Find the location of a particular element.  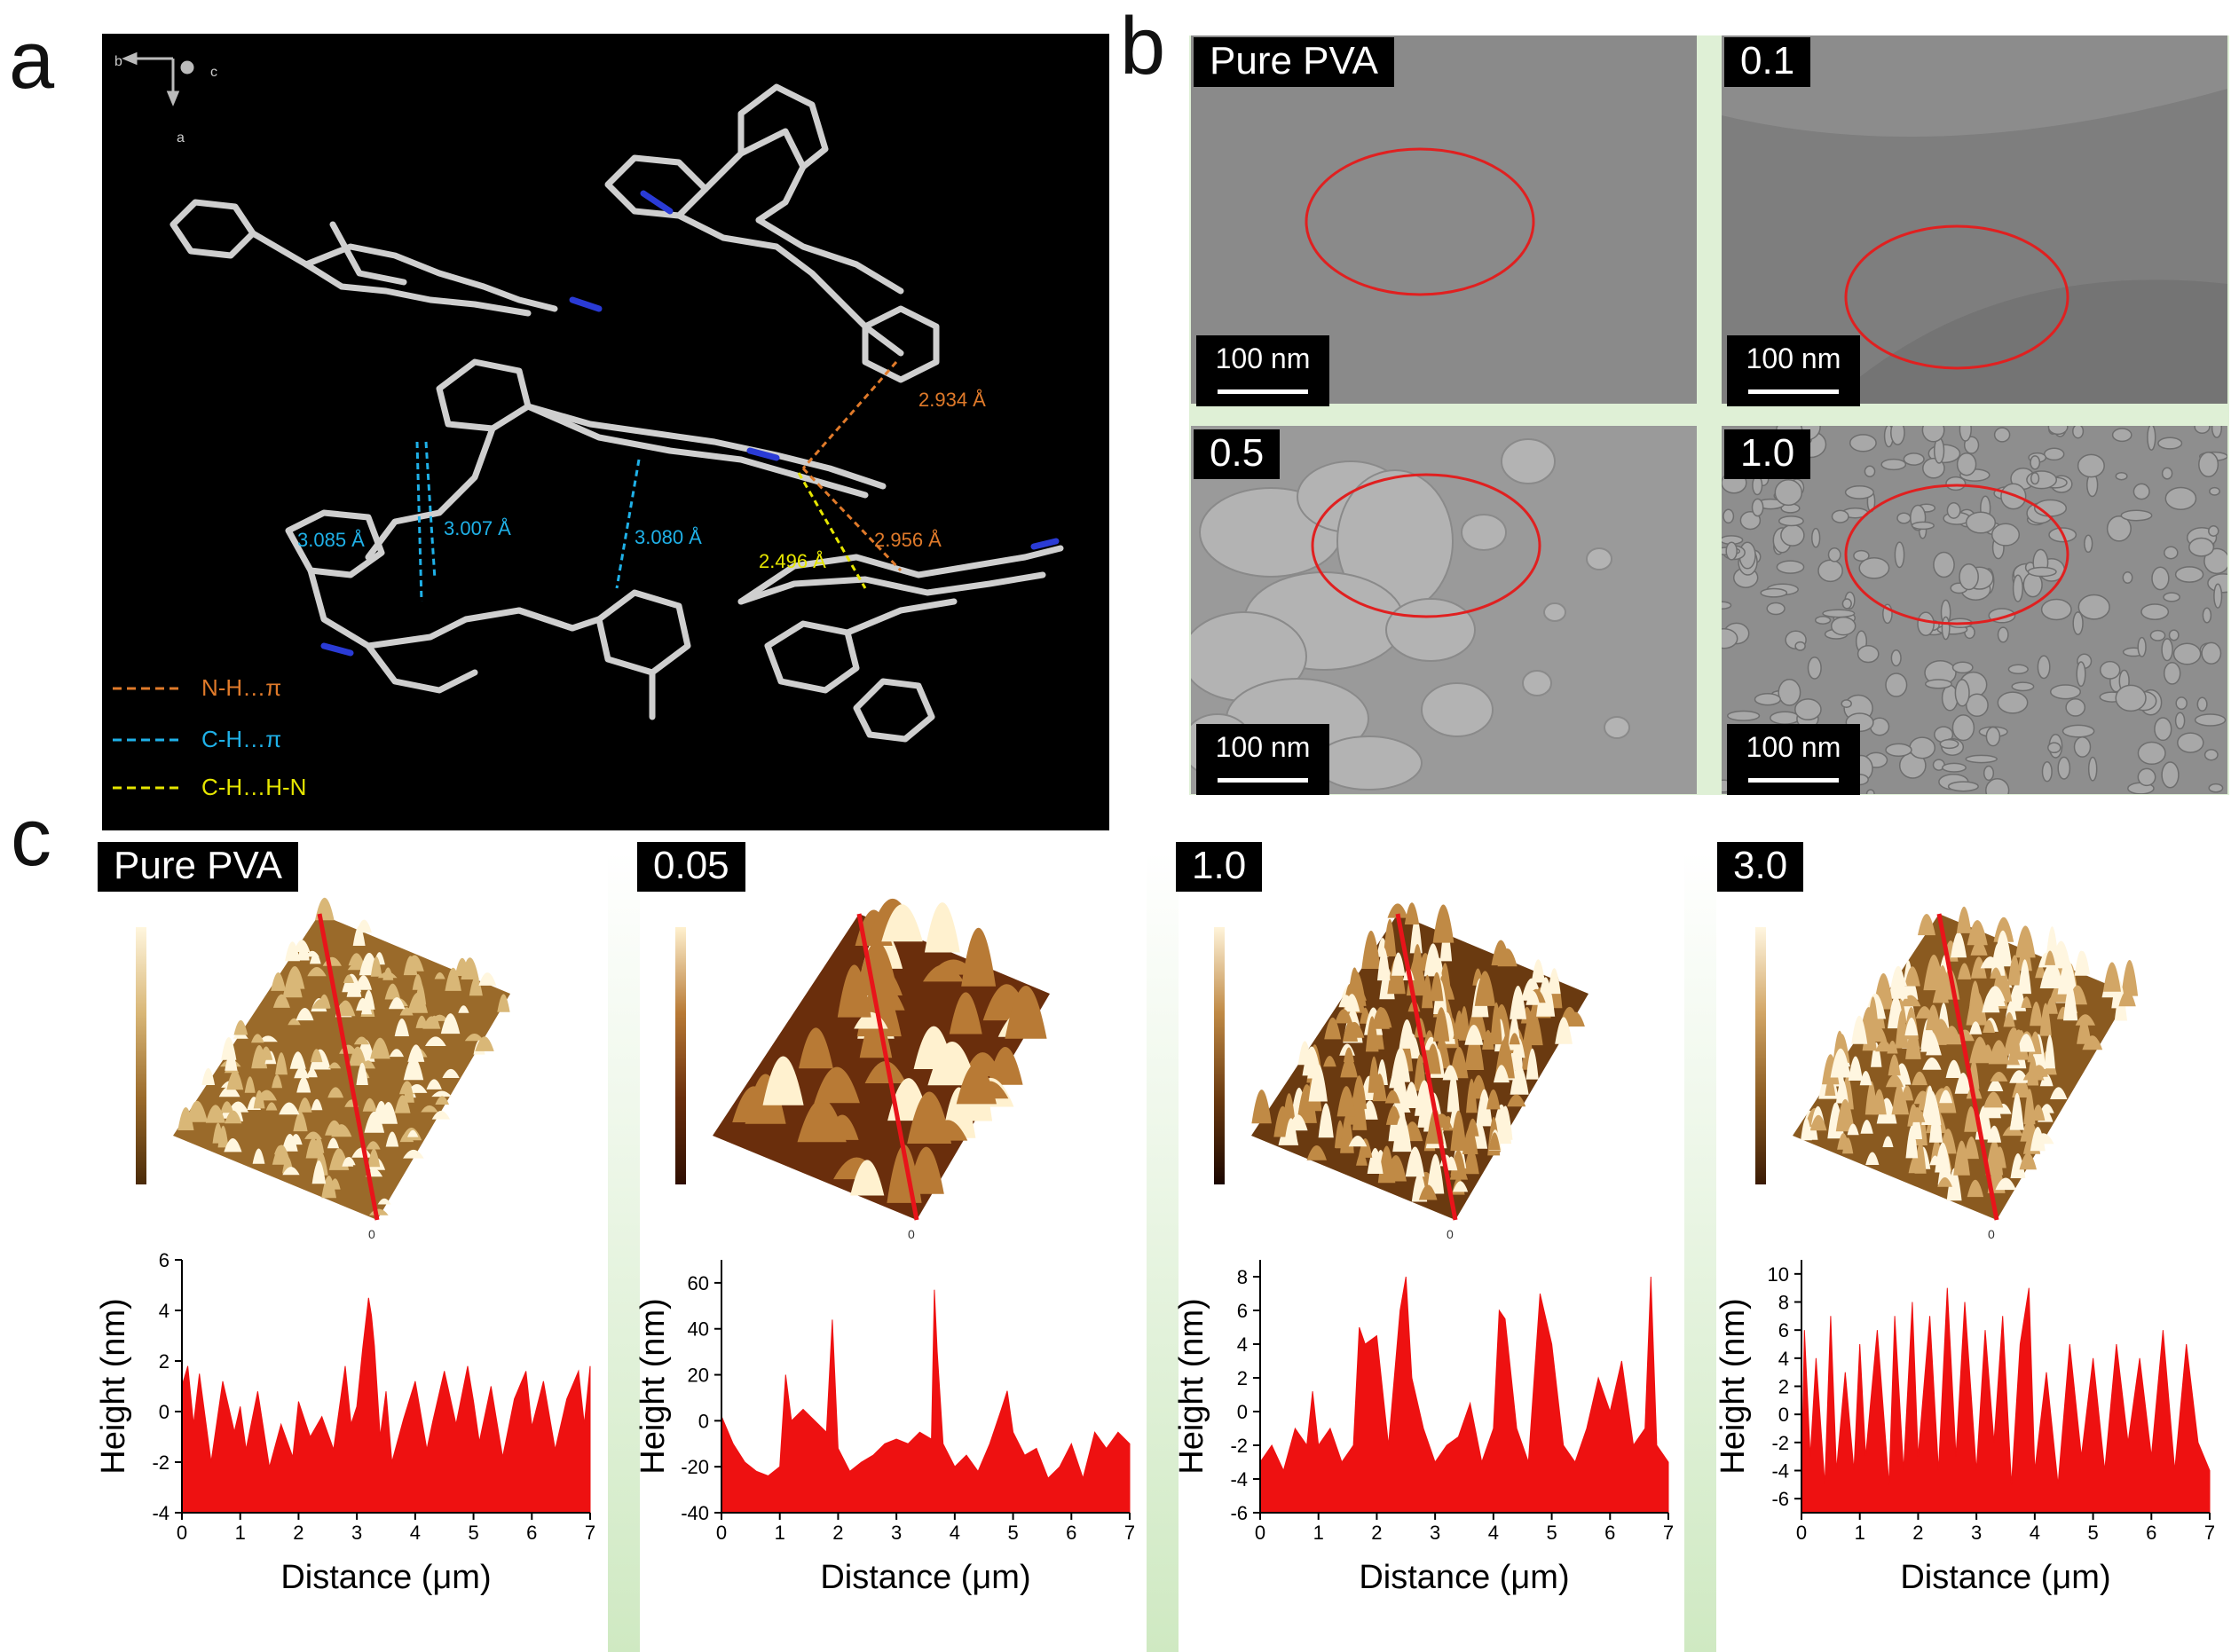

distance-label: 2.956 Å is located at coordinates (908, 540).